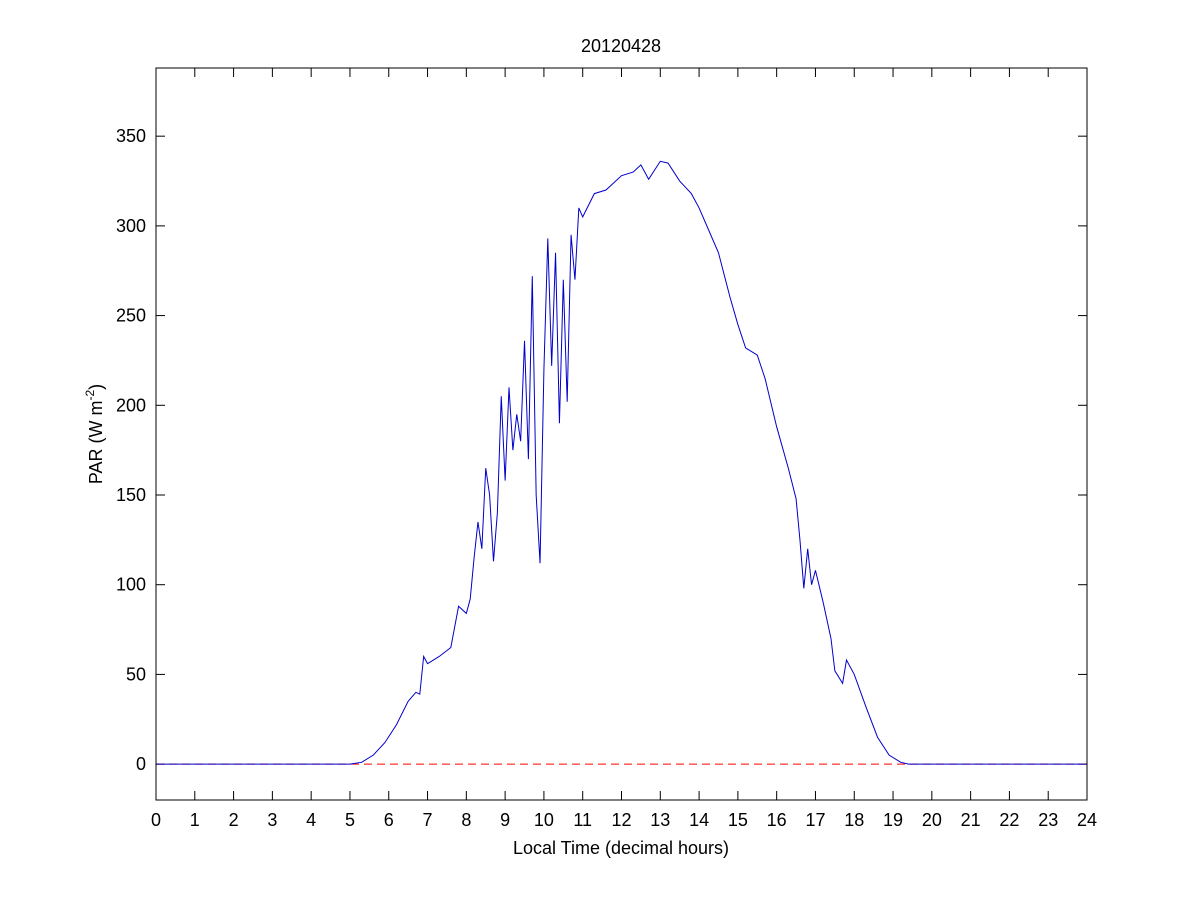 The width and height of the screenshot is (1201, 905). What do you see at coordinates (131, 495) in the screenshot?
I see `y-tick-label: 150` at bounding box center [131, 495].